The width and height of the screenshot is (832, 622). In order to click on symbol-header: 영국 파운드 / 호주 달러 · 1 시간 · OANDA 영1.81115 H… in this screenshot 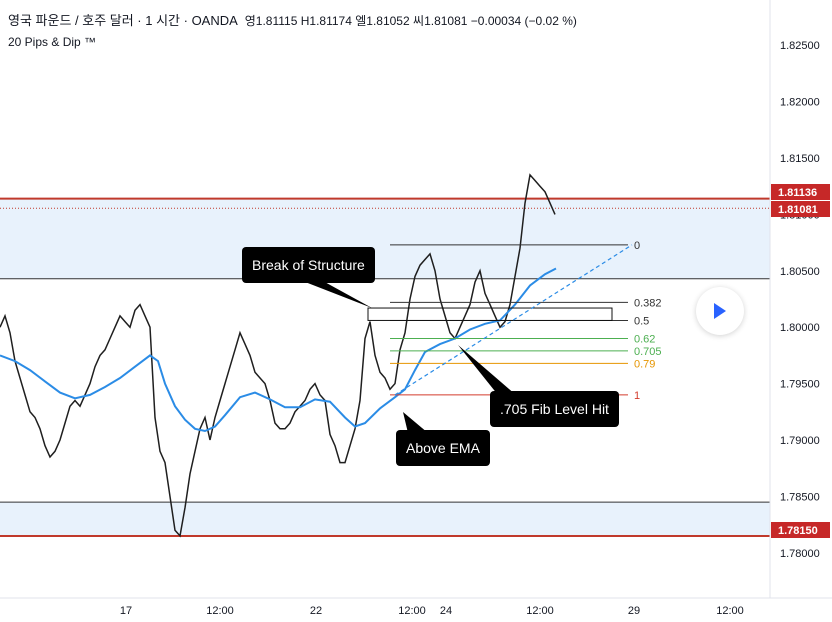, I will do `click(292, 19)`.